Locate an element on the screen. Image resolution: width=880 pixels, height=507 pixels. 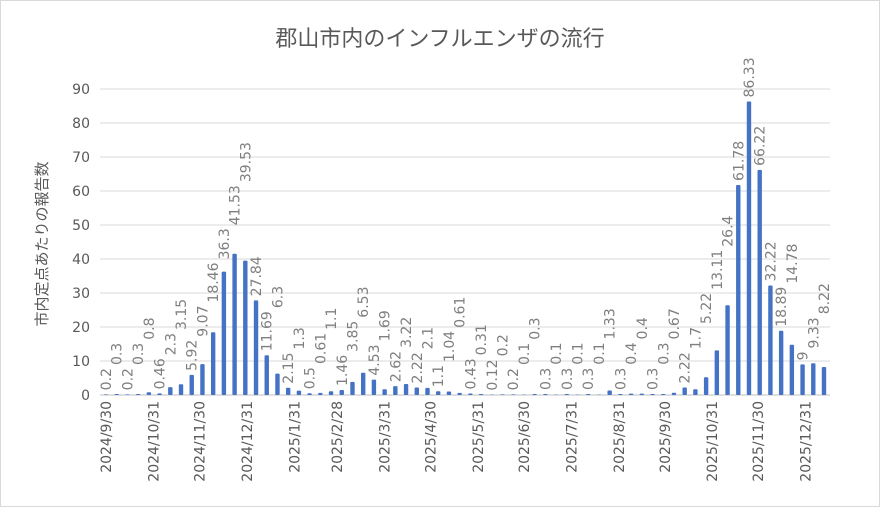
data-label: 5.22 is located at coordinates (707, 308).